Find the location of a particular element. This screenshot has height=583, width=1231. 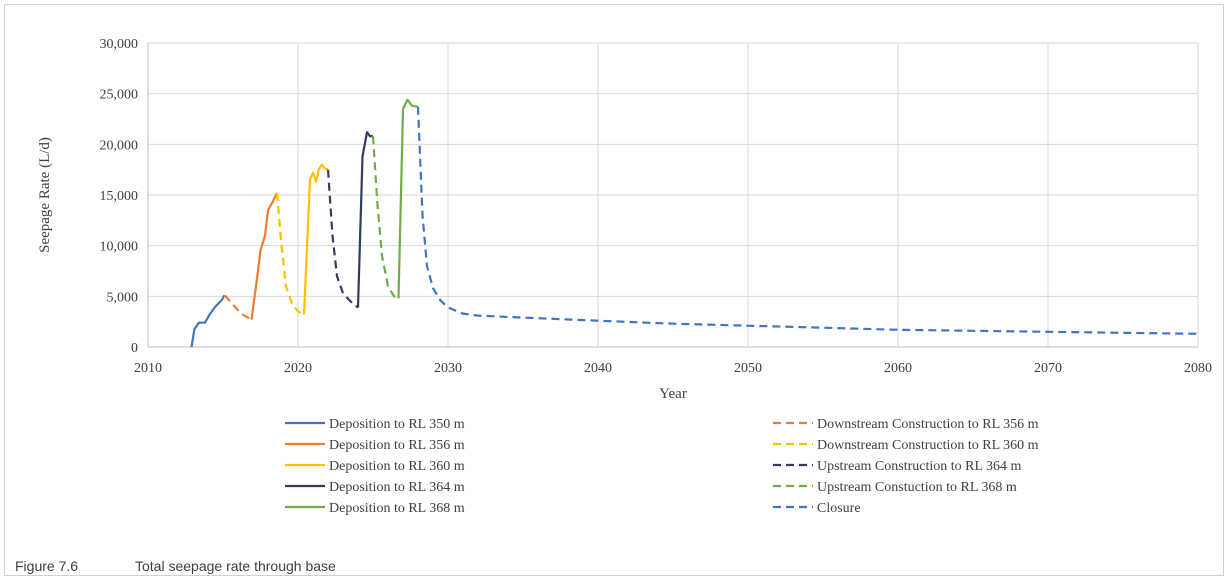

x-tick-label: 2050 is located at coordinates (748, 368).